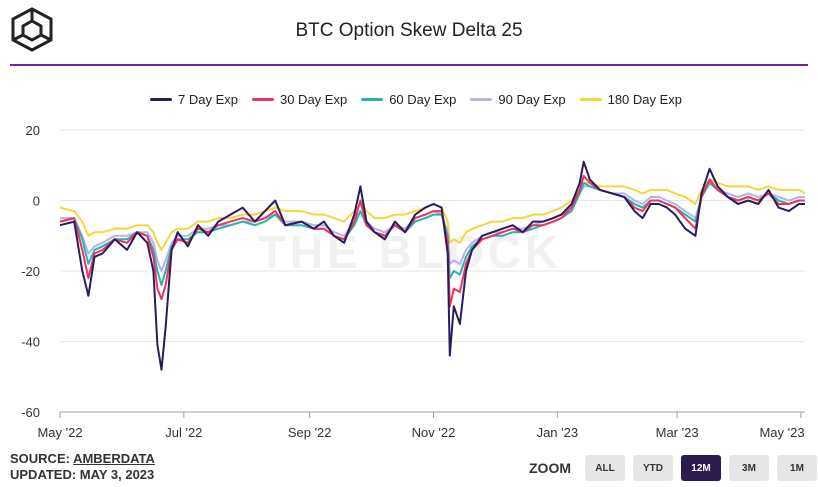 The height and width of the screenshot is (487, 818). I want to click on legend-item-30-day-exp: 30 Day Exp, so click(299, 99).